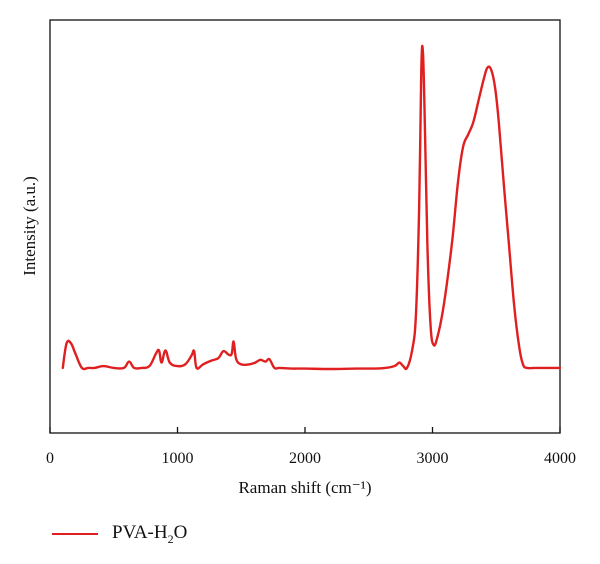 The image size is (600, 564). I want to click on x-axis-tick-labels: 0 1000 2000 3000 4000, so click(311, 458).